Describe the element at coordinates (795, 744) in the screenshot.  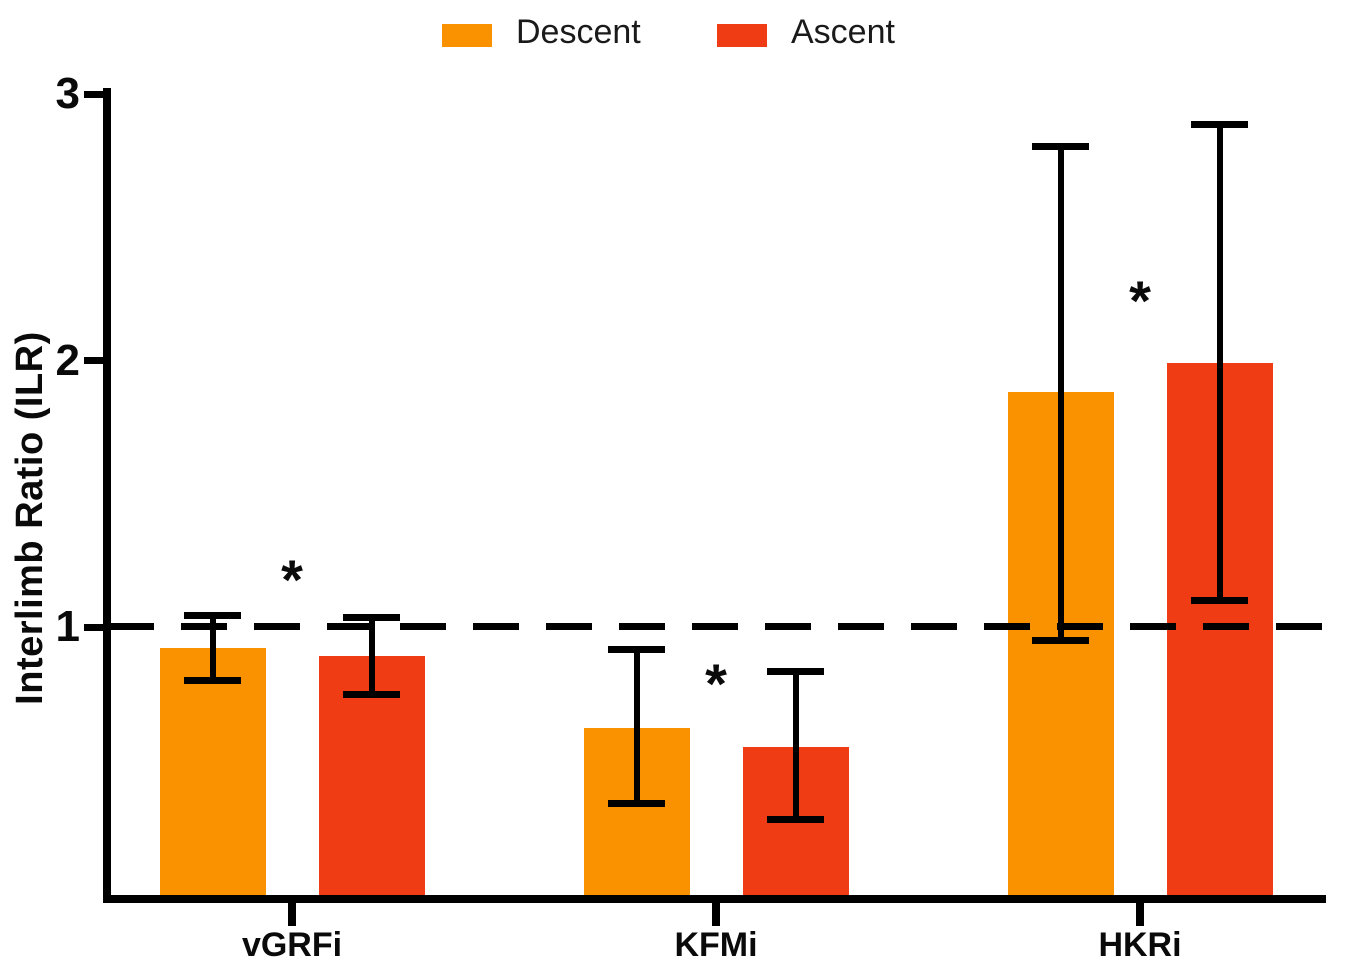
I see `error-bar-ascent-KFMi` at that location.